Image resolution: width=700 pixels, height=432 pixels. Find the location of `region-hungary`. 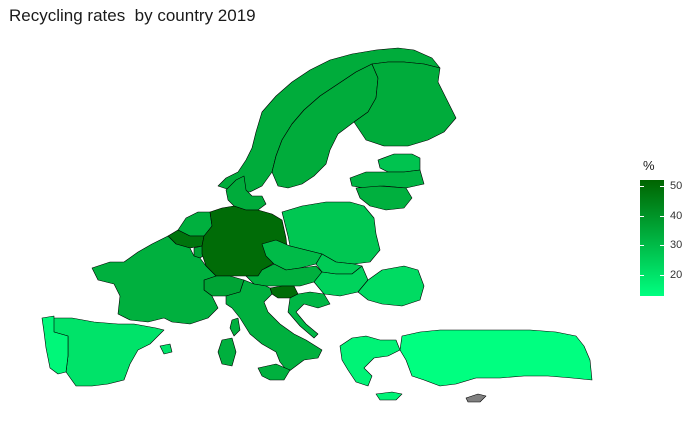

region-hungary is located at coordinates (341, 281).